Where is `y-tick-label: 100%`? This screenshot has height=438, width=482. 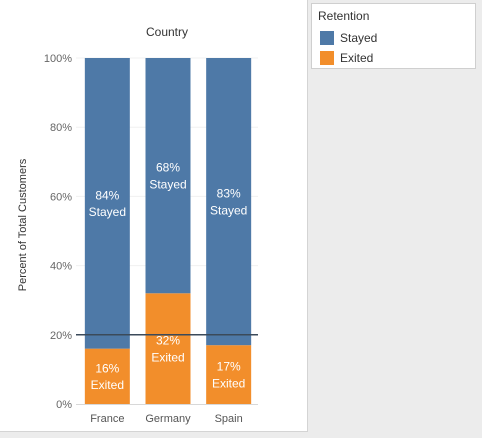 y-tick-label: 100% is located at coordinates (58, 59).